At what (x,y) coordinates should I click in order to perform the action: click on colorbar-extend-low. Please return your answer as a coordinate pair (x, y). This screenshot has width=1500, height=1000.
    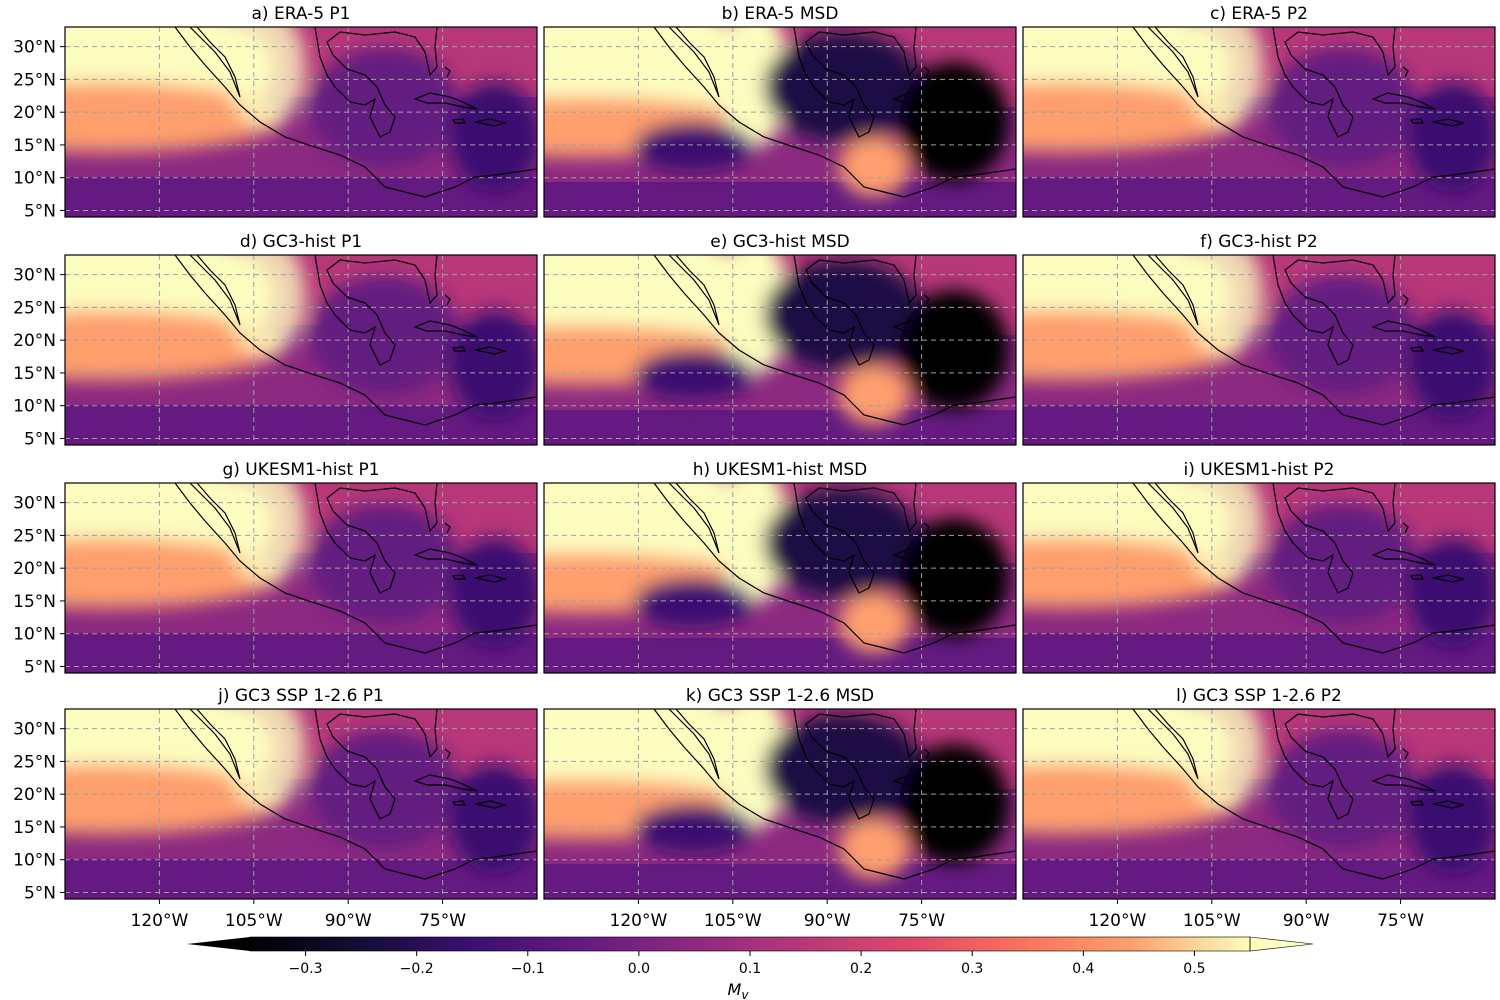
    Looking at the image, I should click on (218, 944).